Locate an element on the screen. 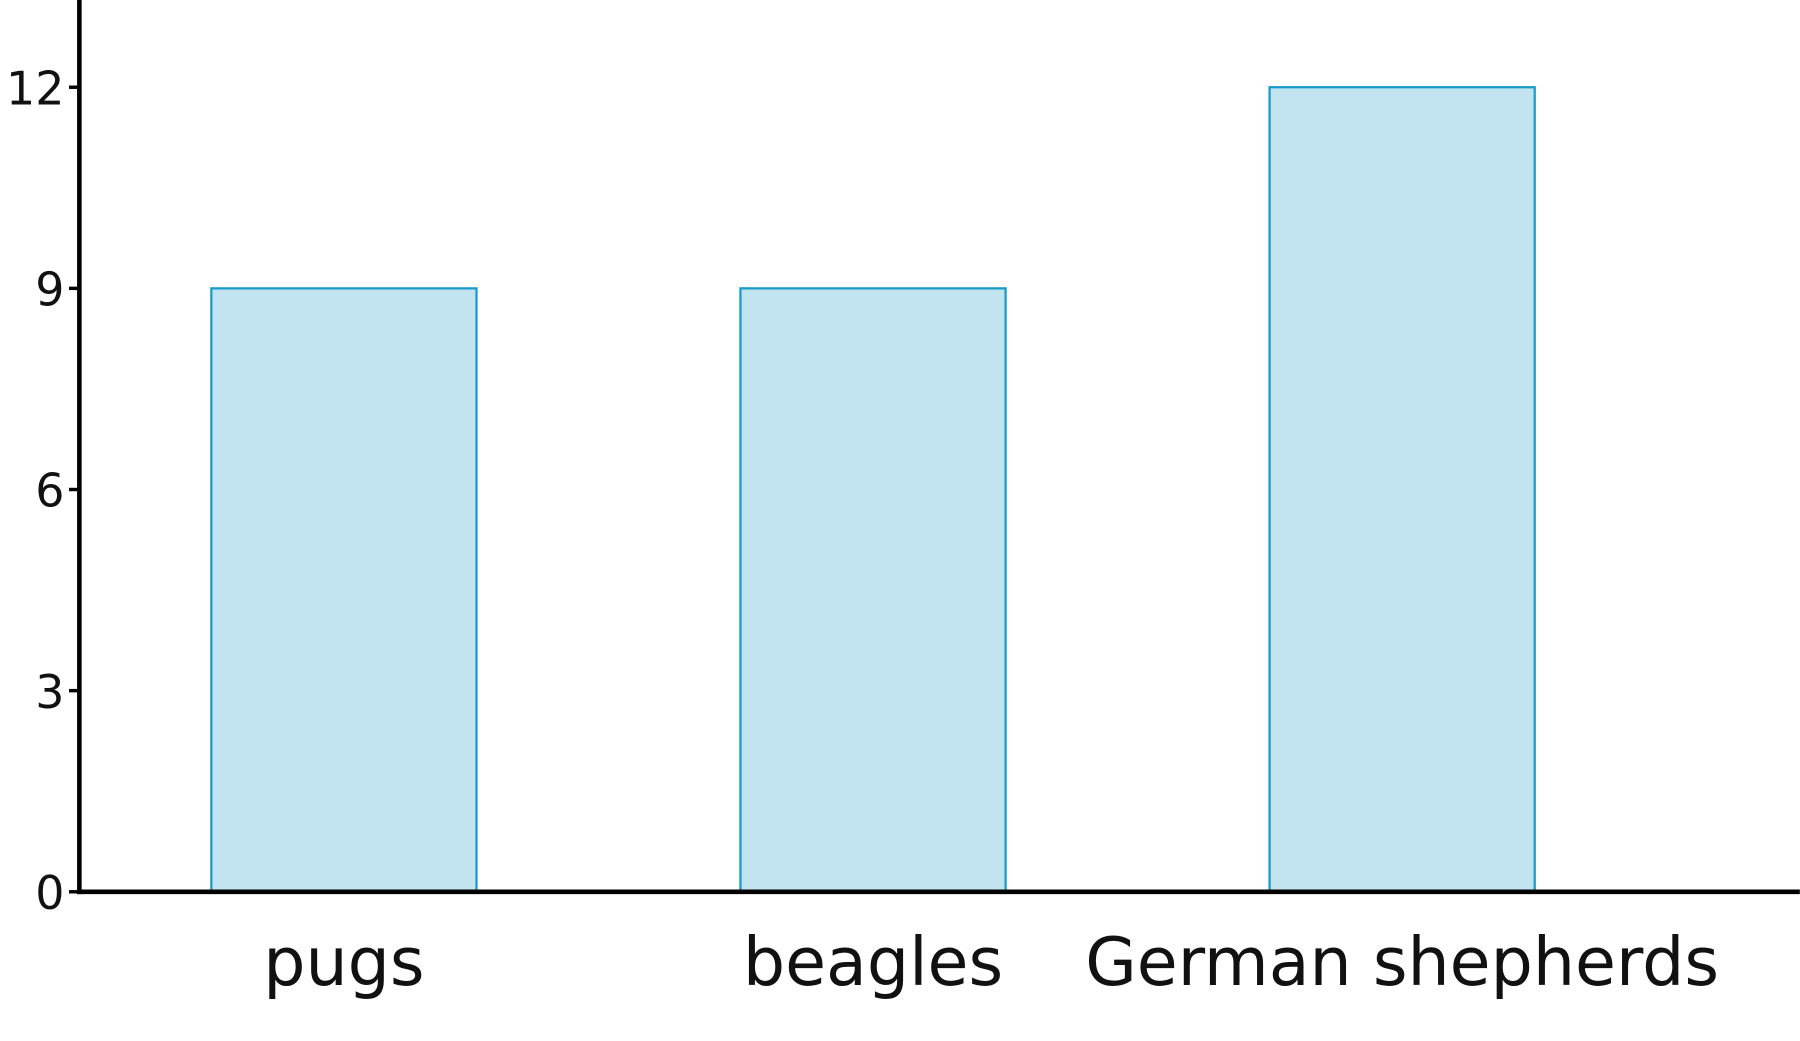 This screenshot has height=1041, width=1800. bar-beagles is located at coordinates (873, 590).